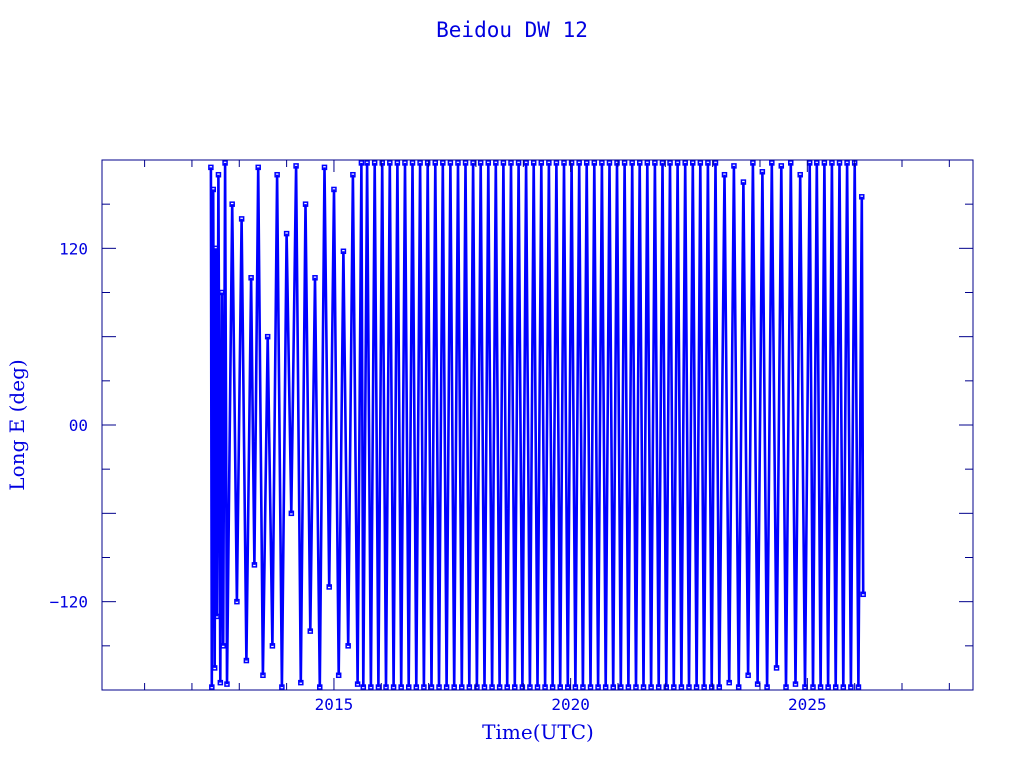 The image size is (1024, 768). I want to click on x-tick-label: 2020, so click(570, 704).